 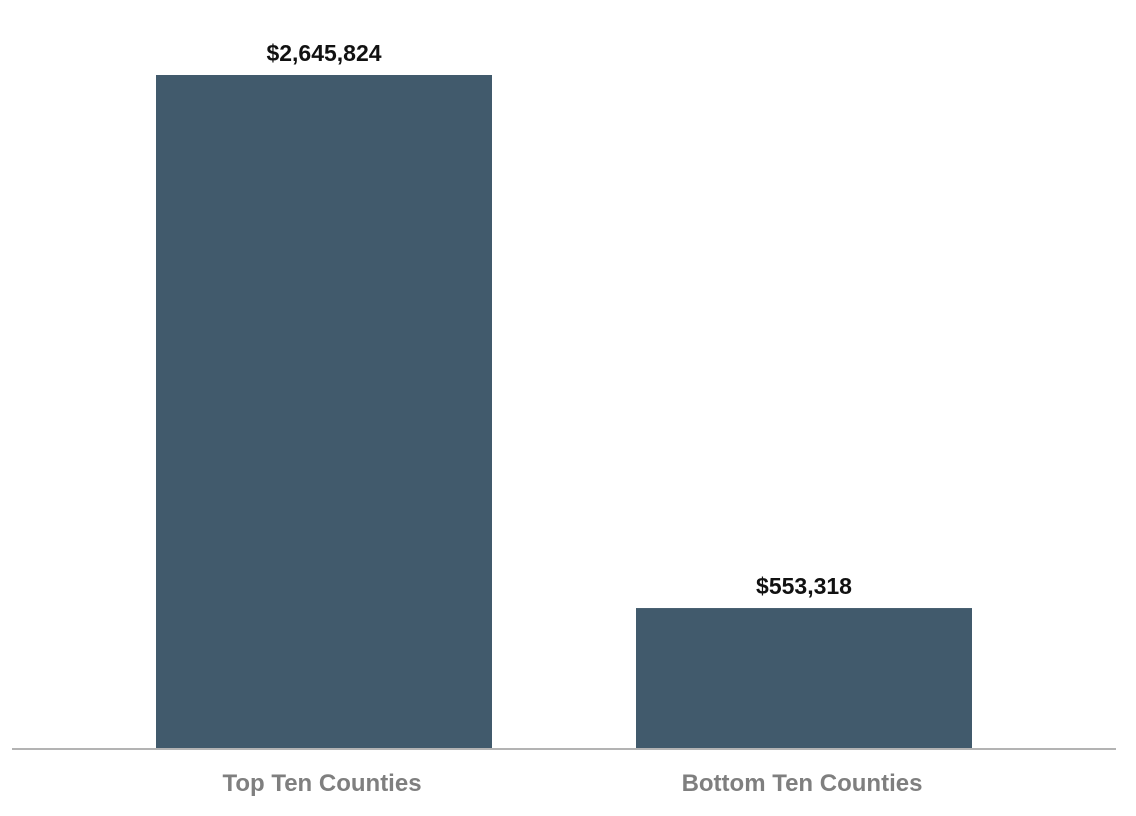 I want to click on bar-bottom-ten-counties, so click(x=804, y=678).